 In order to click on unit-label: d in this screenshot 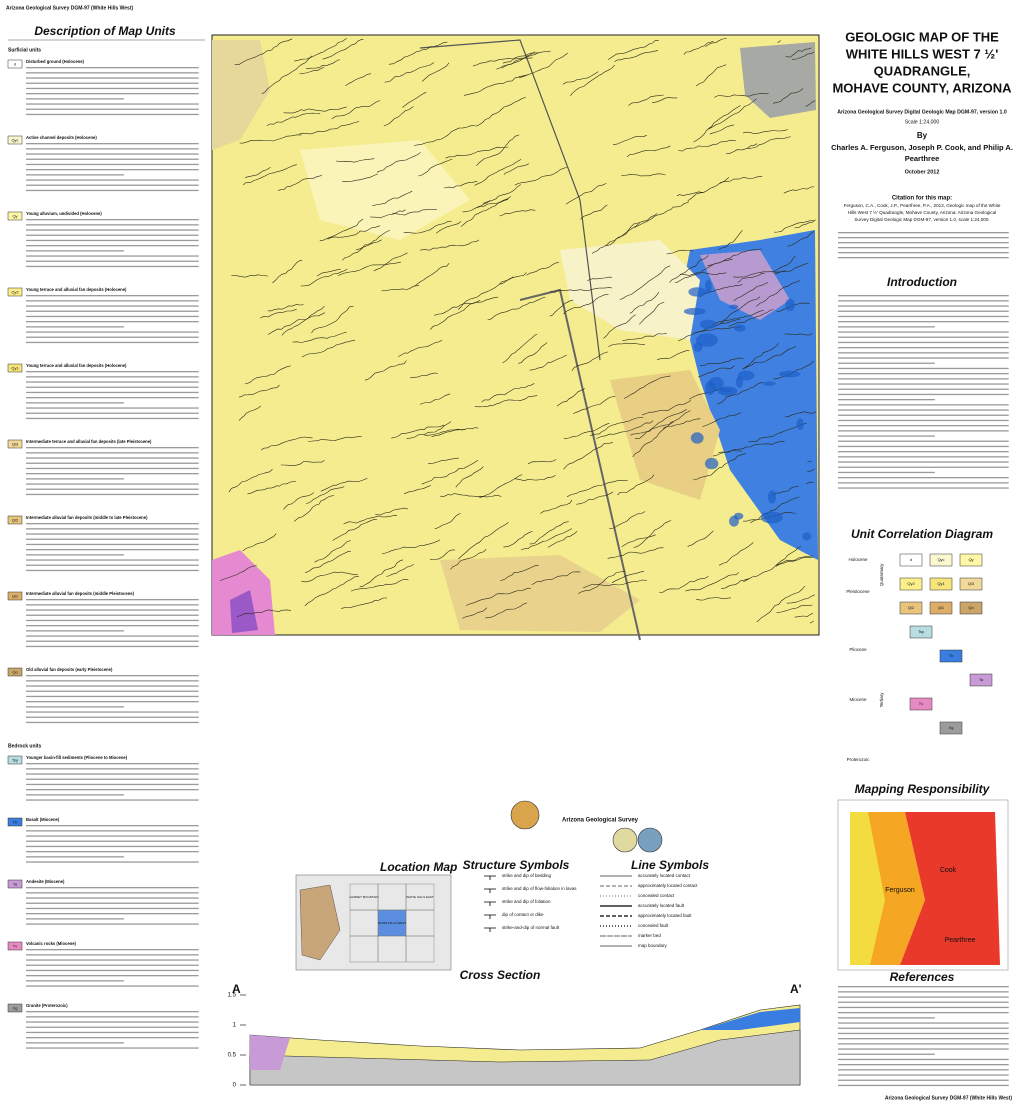, I will do `click(15, 64)`.